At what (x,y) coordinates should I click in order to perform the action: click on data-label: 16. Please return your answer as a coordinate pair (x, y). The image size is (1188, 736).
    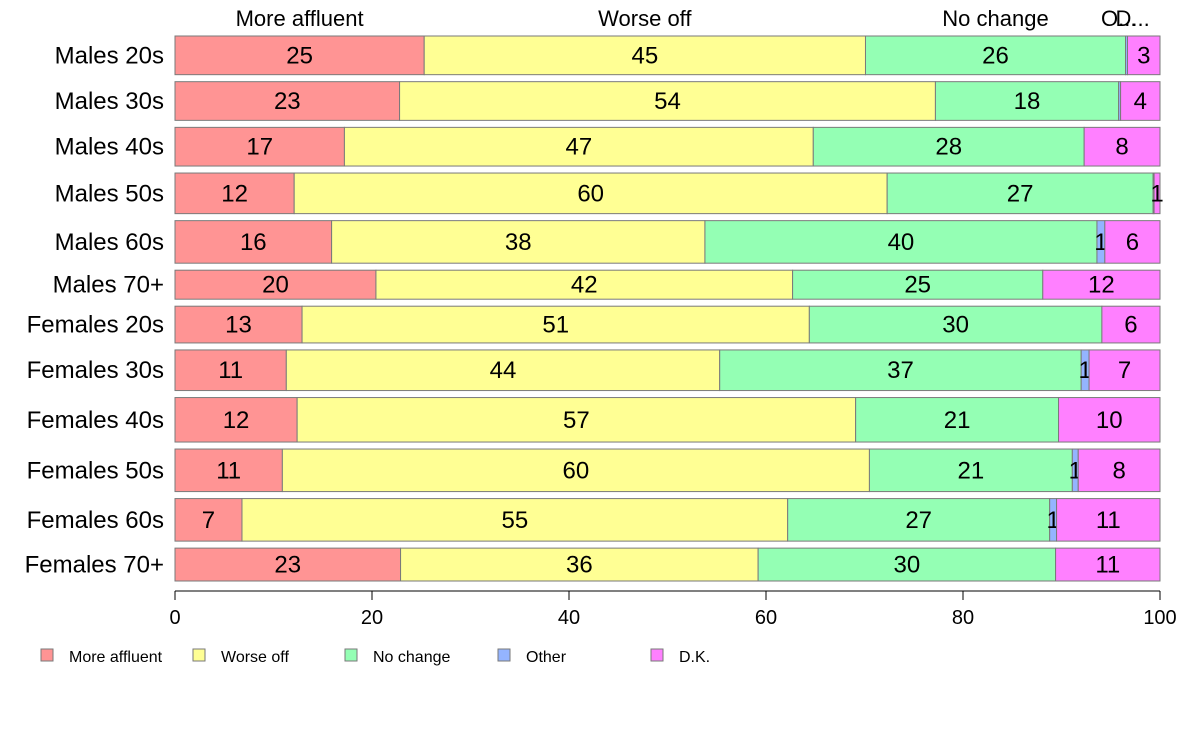
    Looking at the image, I should click on (253, 242).